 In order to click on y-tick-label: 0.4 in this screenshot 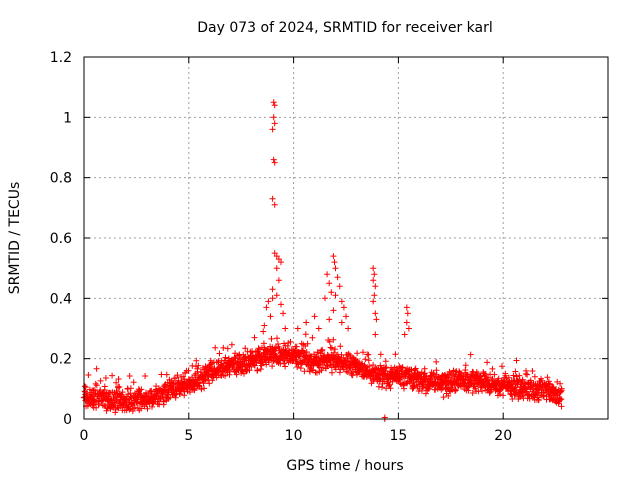, I will do `click(61, 299)`.